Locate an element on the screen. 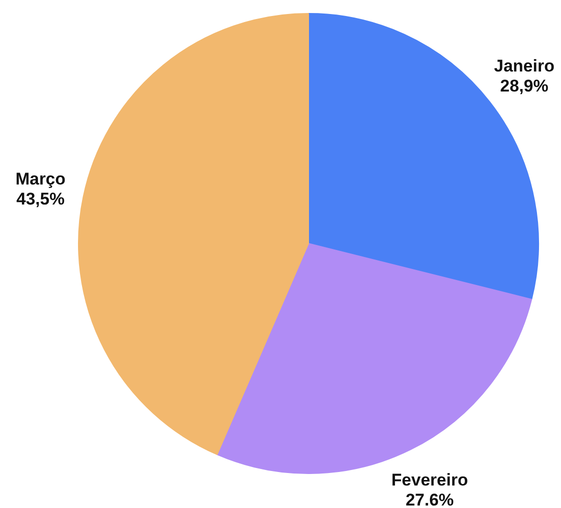 The image size is (561, 508). data-label: 27.6% is located at coordinates (430, 499).